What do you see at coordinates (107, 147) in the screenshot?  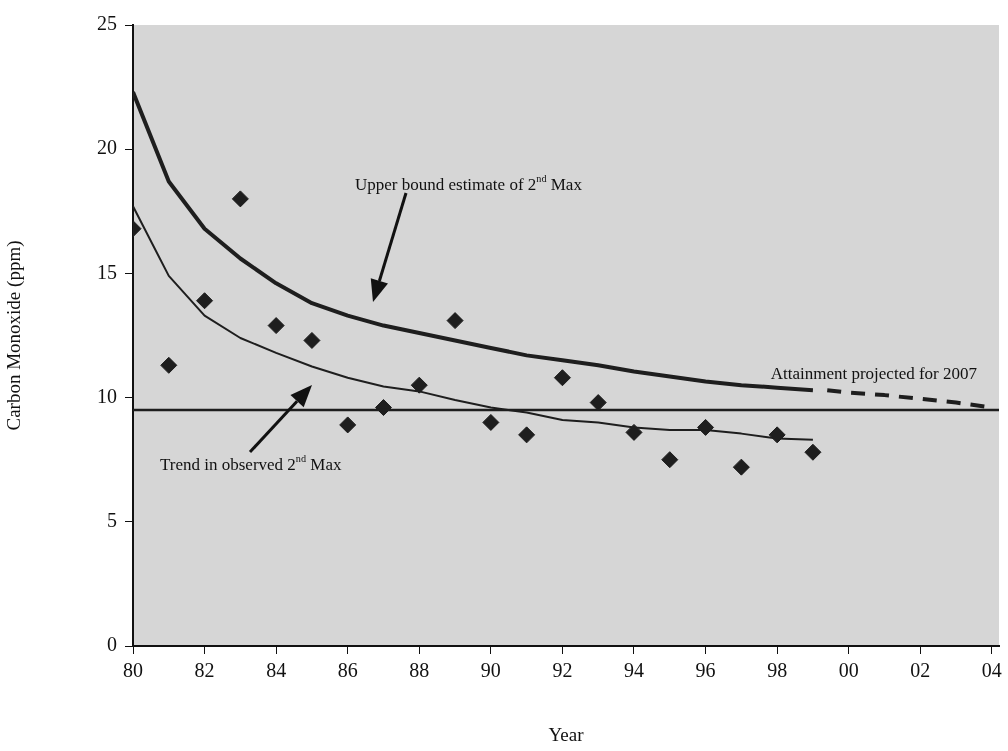 I see `y-tick-label: 20` at bounding box center [107, 147].